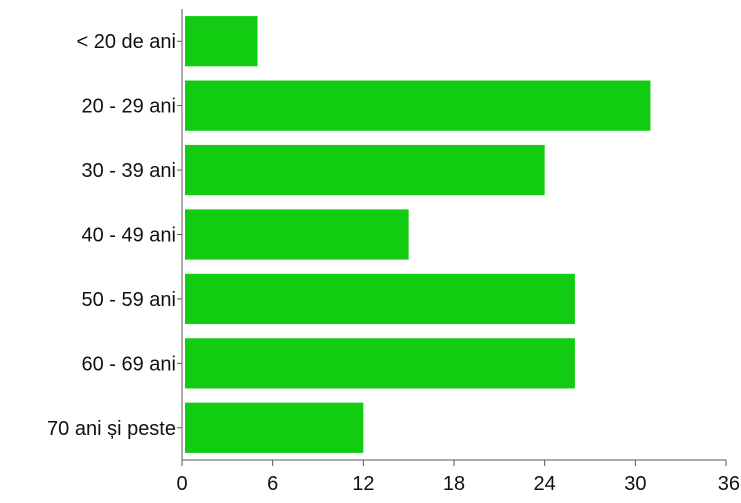  I want to click on y-tick-label-3: 40 - 49 ani, so click(128, 236).